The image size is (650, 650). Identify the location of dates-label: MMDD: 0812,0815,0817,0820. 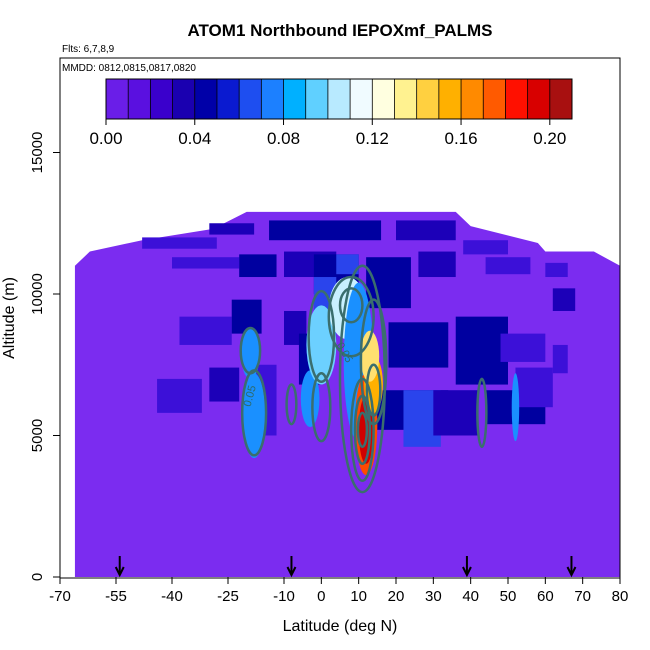
(129, 68).